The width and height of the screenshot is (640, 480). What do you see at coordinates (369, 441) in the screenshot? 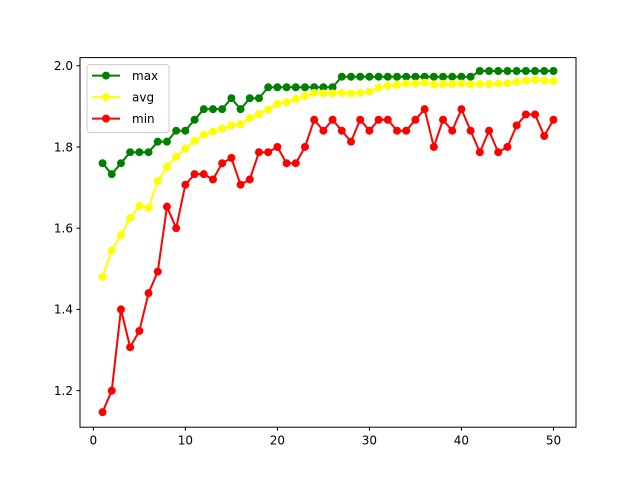
I see `x-tick-label: 30` at bounding box center [369, 441].